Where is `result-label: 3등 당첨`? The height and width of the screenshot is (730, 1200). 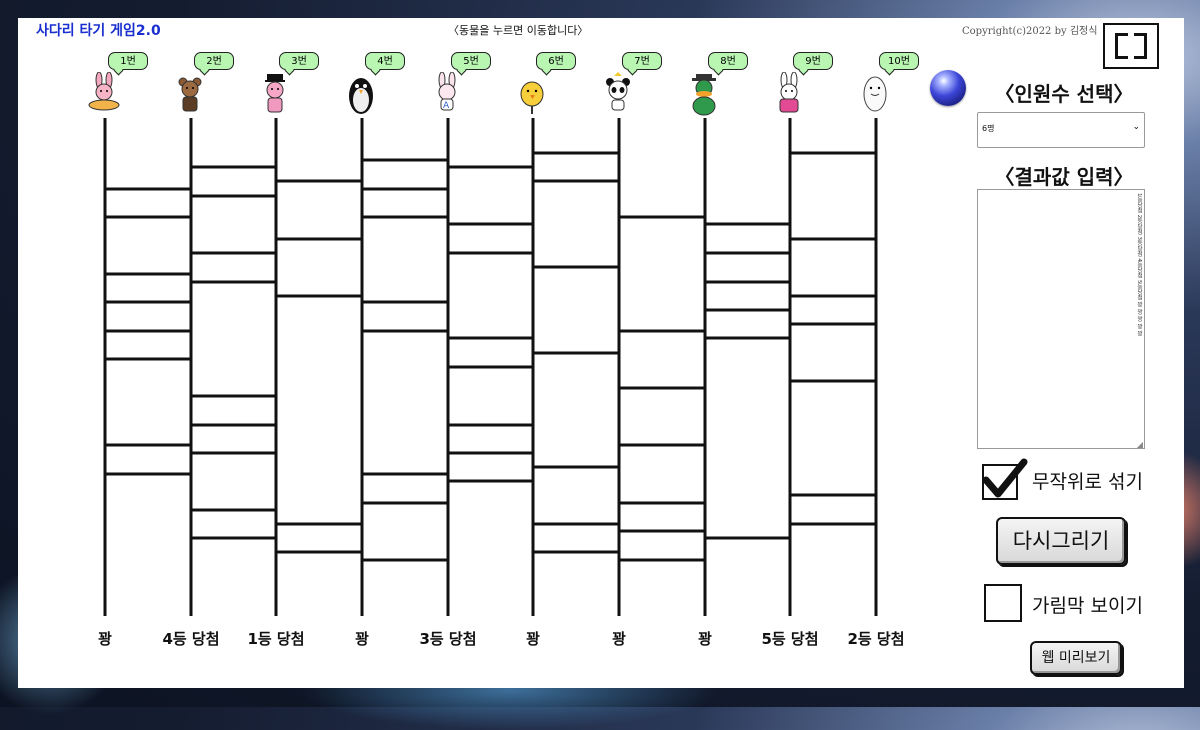
result-label: 3등 당첨 is located at coordinates (448, 639).